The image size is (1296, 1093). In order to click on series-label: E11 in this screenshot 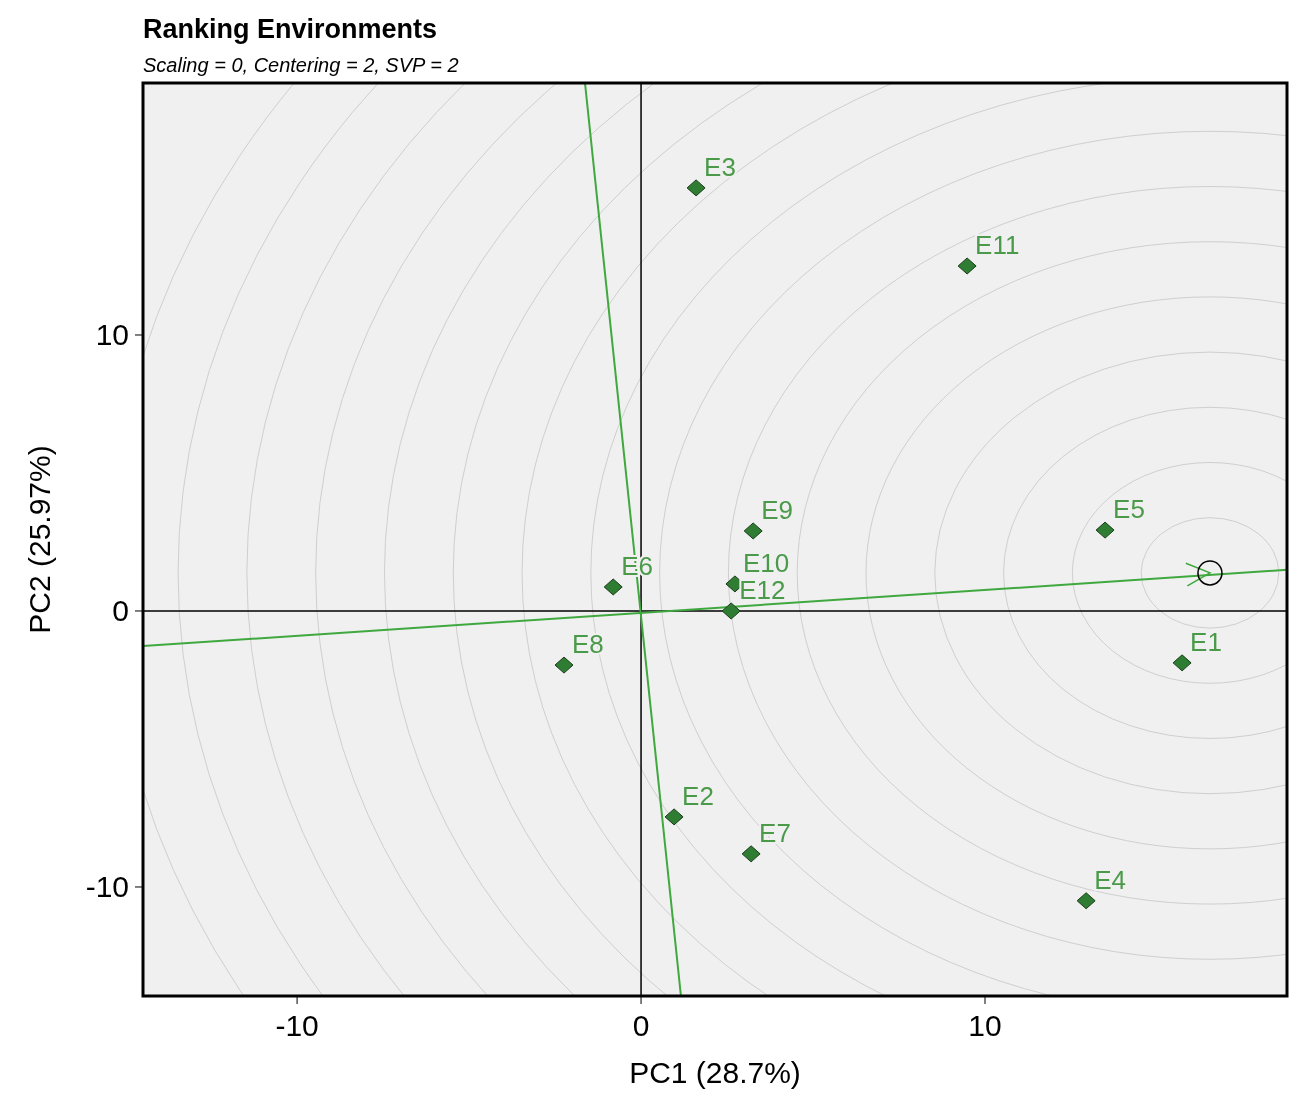, I will do `click(997, 244)`.